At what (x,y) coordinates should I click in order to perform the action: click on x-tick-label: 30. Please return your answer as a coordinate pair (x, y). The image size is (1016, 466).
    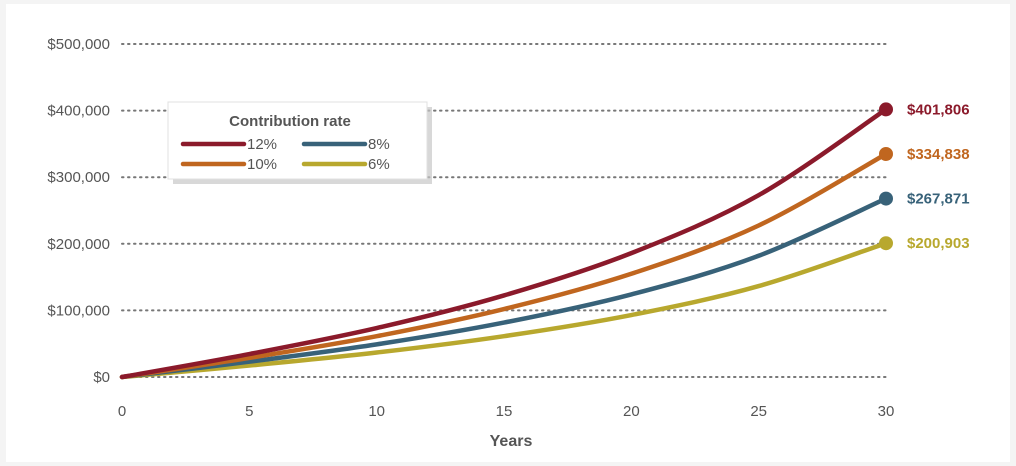
    Looking at the image, I should click on (886, 411).